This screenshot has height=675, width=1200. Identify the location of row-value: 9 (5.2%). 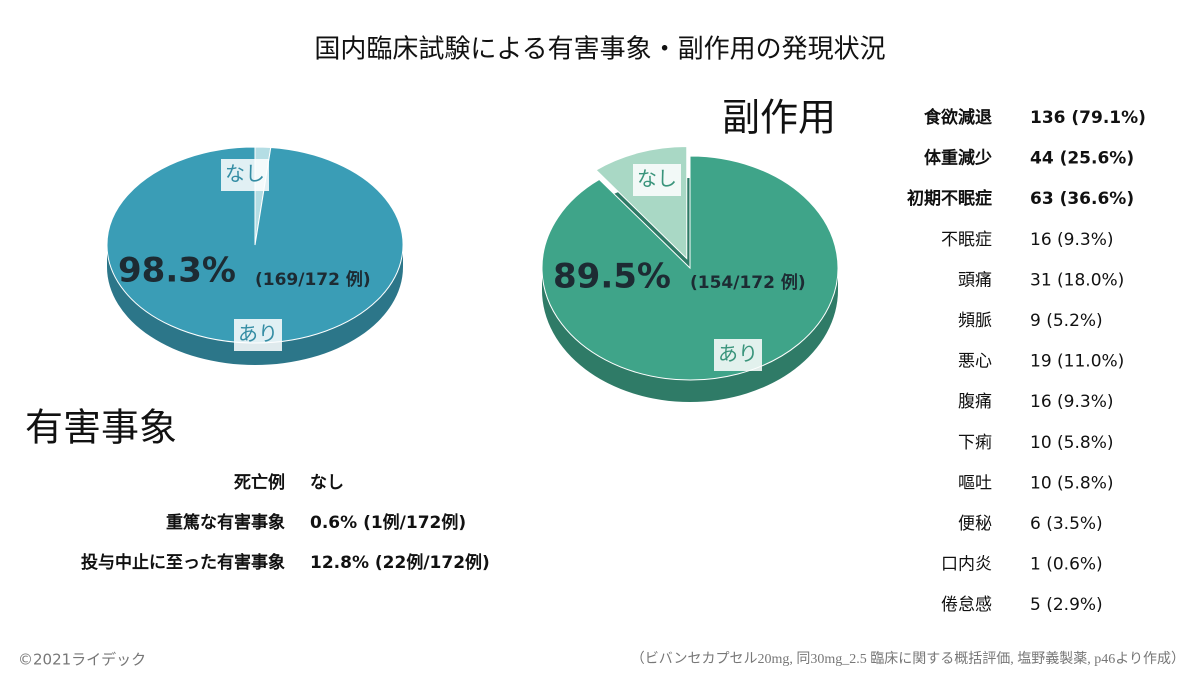
(1066, 321).